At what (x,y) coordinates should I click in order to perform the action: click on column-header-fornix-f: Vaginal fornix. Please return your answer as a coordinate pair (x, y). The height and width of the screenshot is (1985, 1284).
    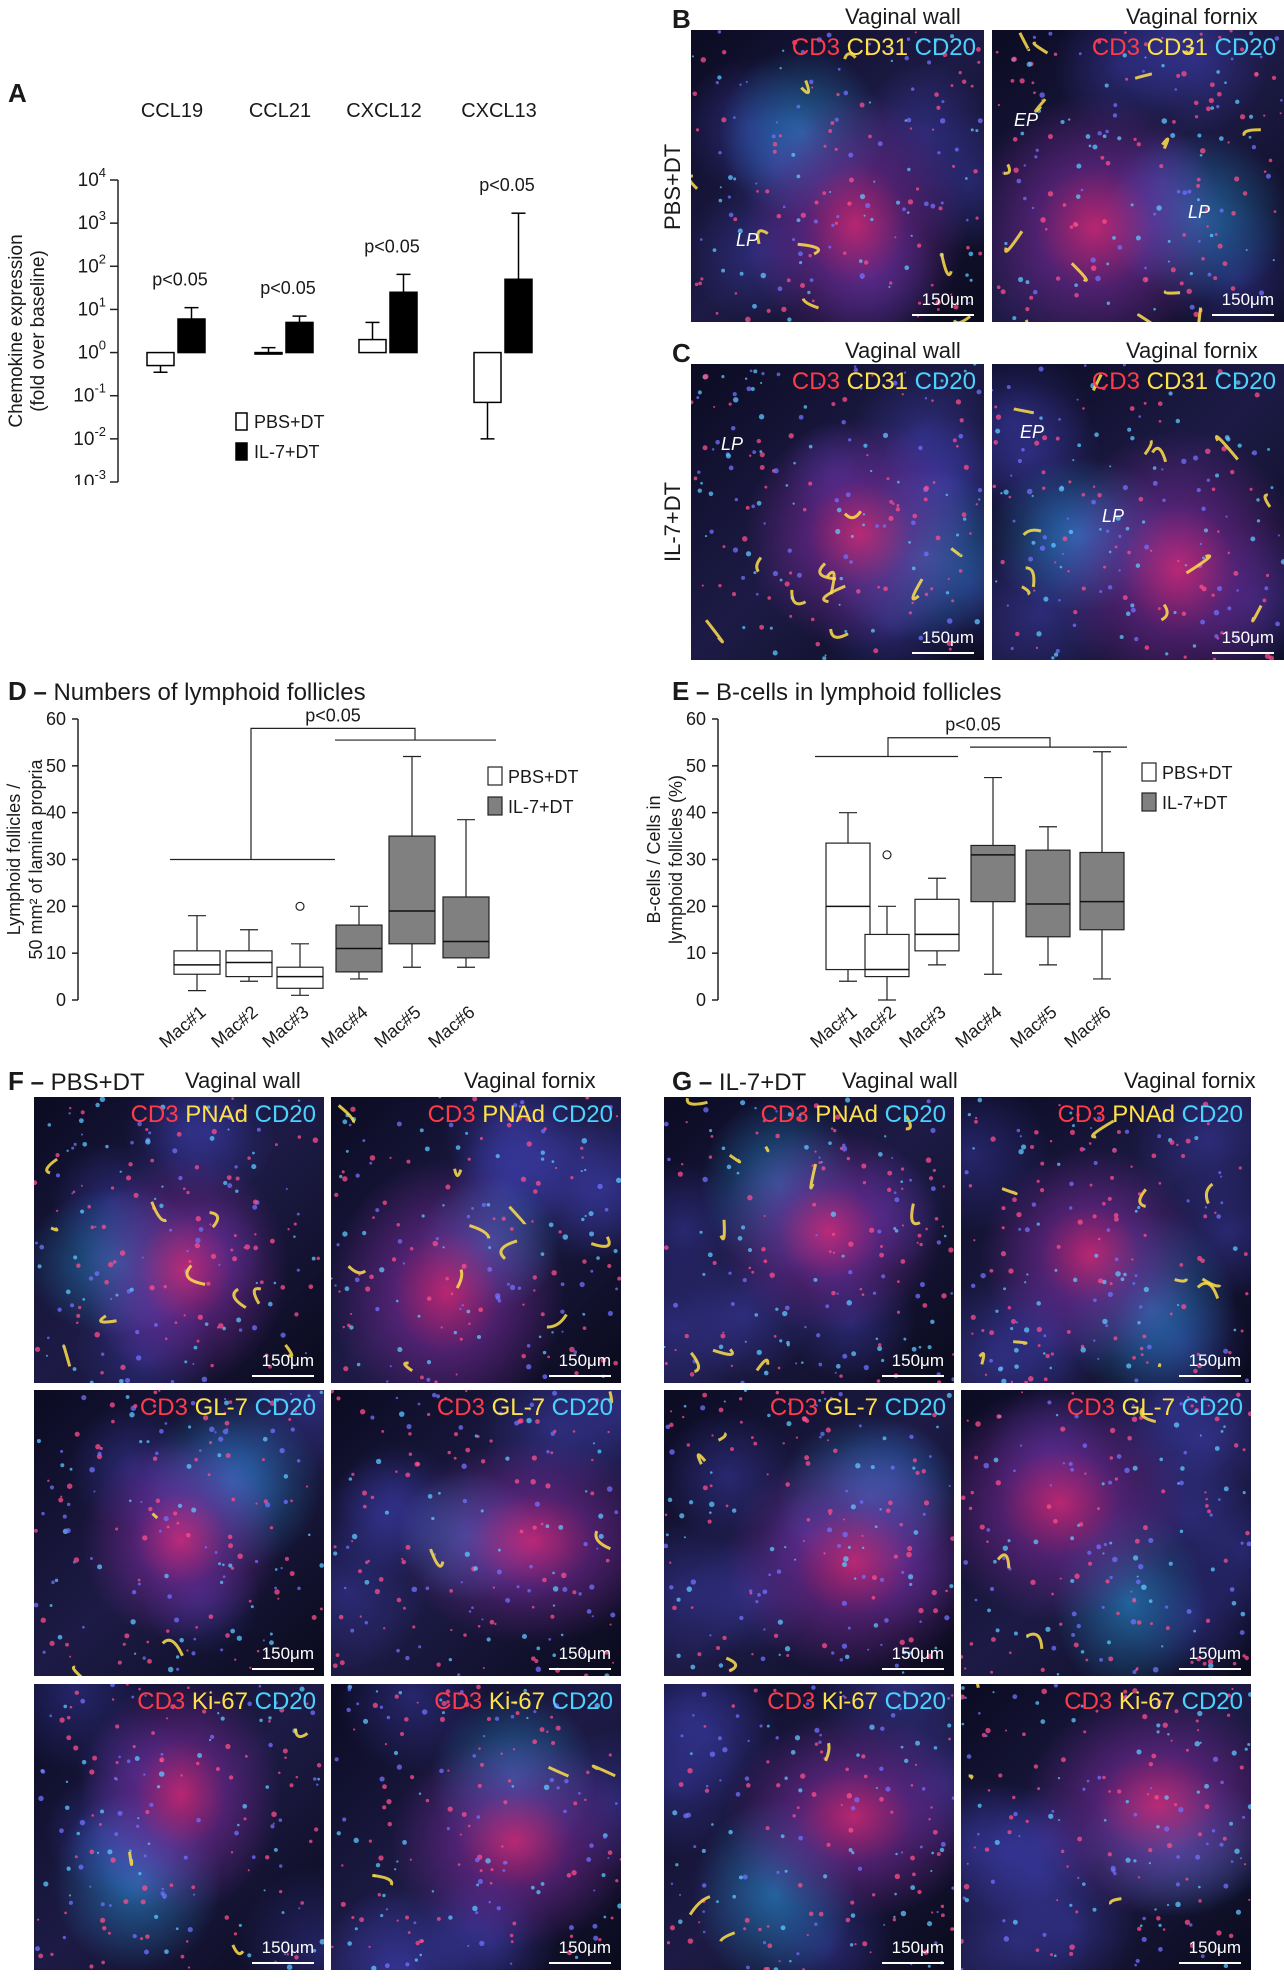
    Looking at the image, I should click on (530, 1080).